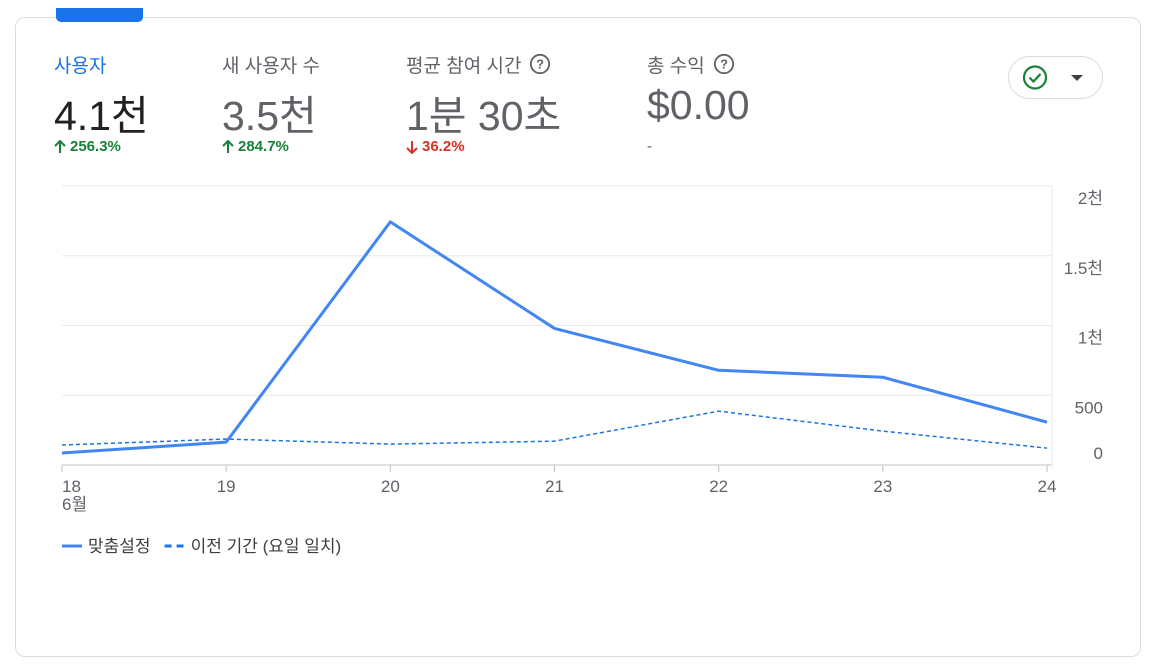 The height and width of the screenshot is (672, 1156). What do you see at coordinates (95, 146) in the screenshot?
I see `change-value: 256.3%` at bounding box center [95, 146].